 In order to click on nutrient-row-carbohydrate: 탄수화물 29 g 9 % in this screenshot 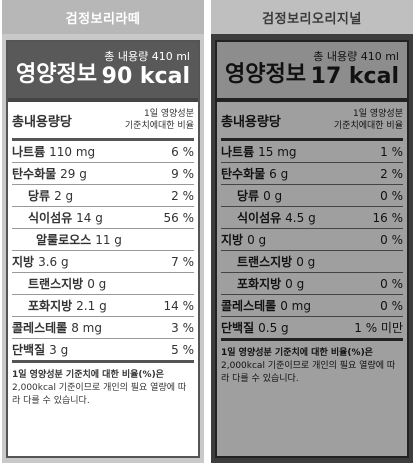, I will do `click(103, 174)`.